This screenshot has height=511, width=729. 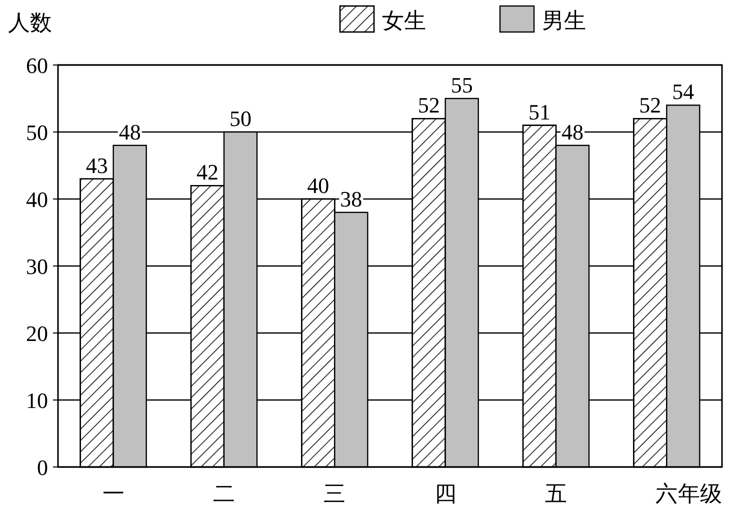 What do you see at coordinates (37, 266) in the screenshot?
I see `y-tick-label: 30` at bounding box center [37, 266].